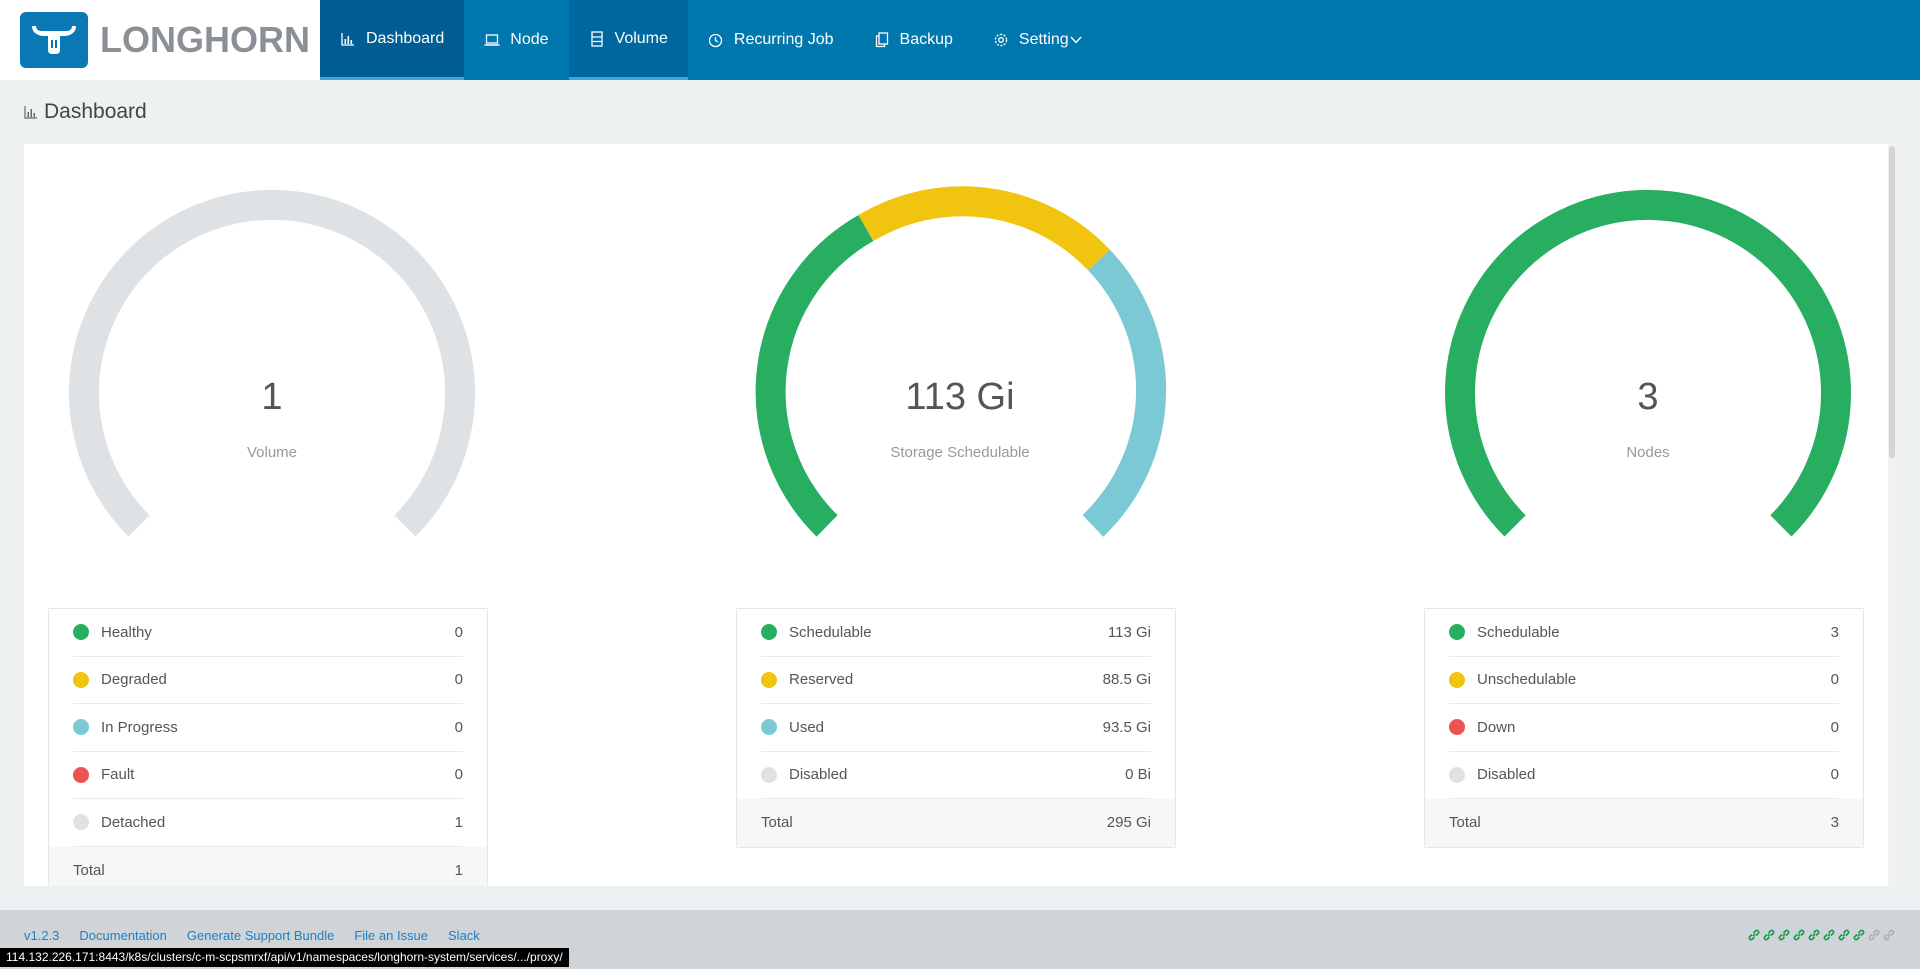  Describe the element at coordinates (42, 935) in the screenshot. I see `version-link: v1.2.3` at that location.